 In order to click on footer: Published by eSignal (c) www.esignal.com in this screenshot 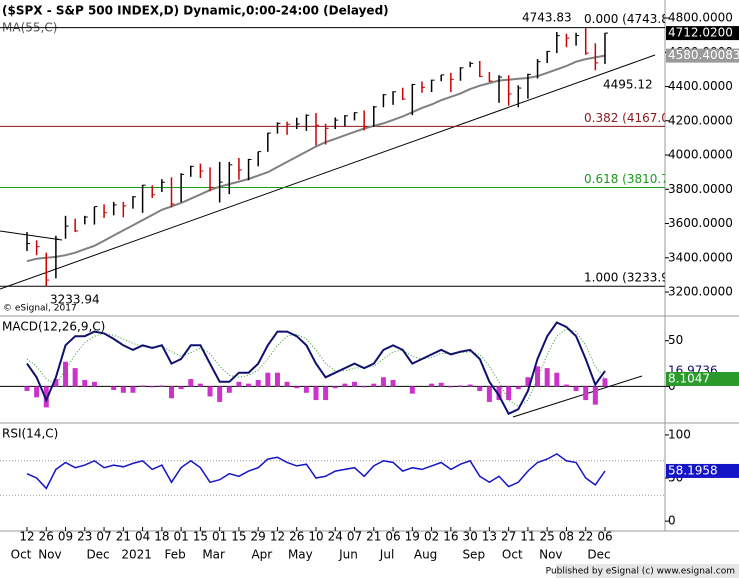, I will do `click(640, 572)`.